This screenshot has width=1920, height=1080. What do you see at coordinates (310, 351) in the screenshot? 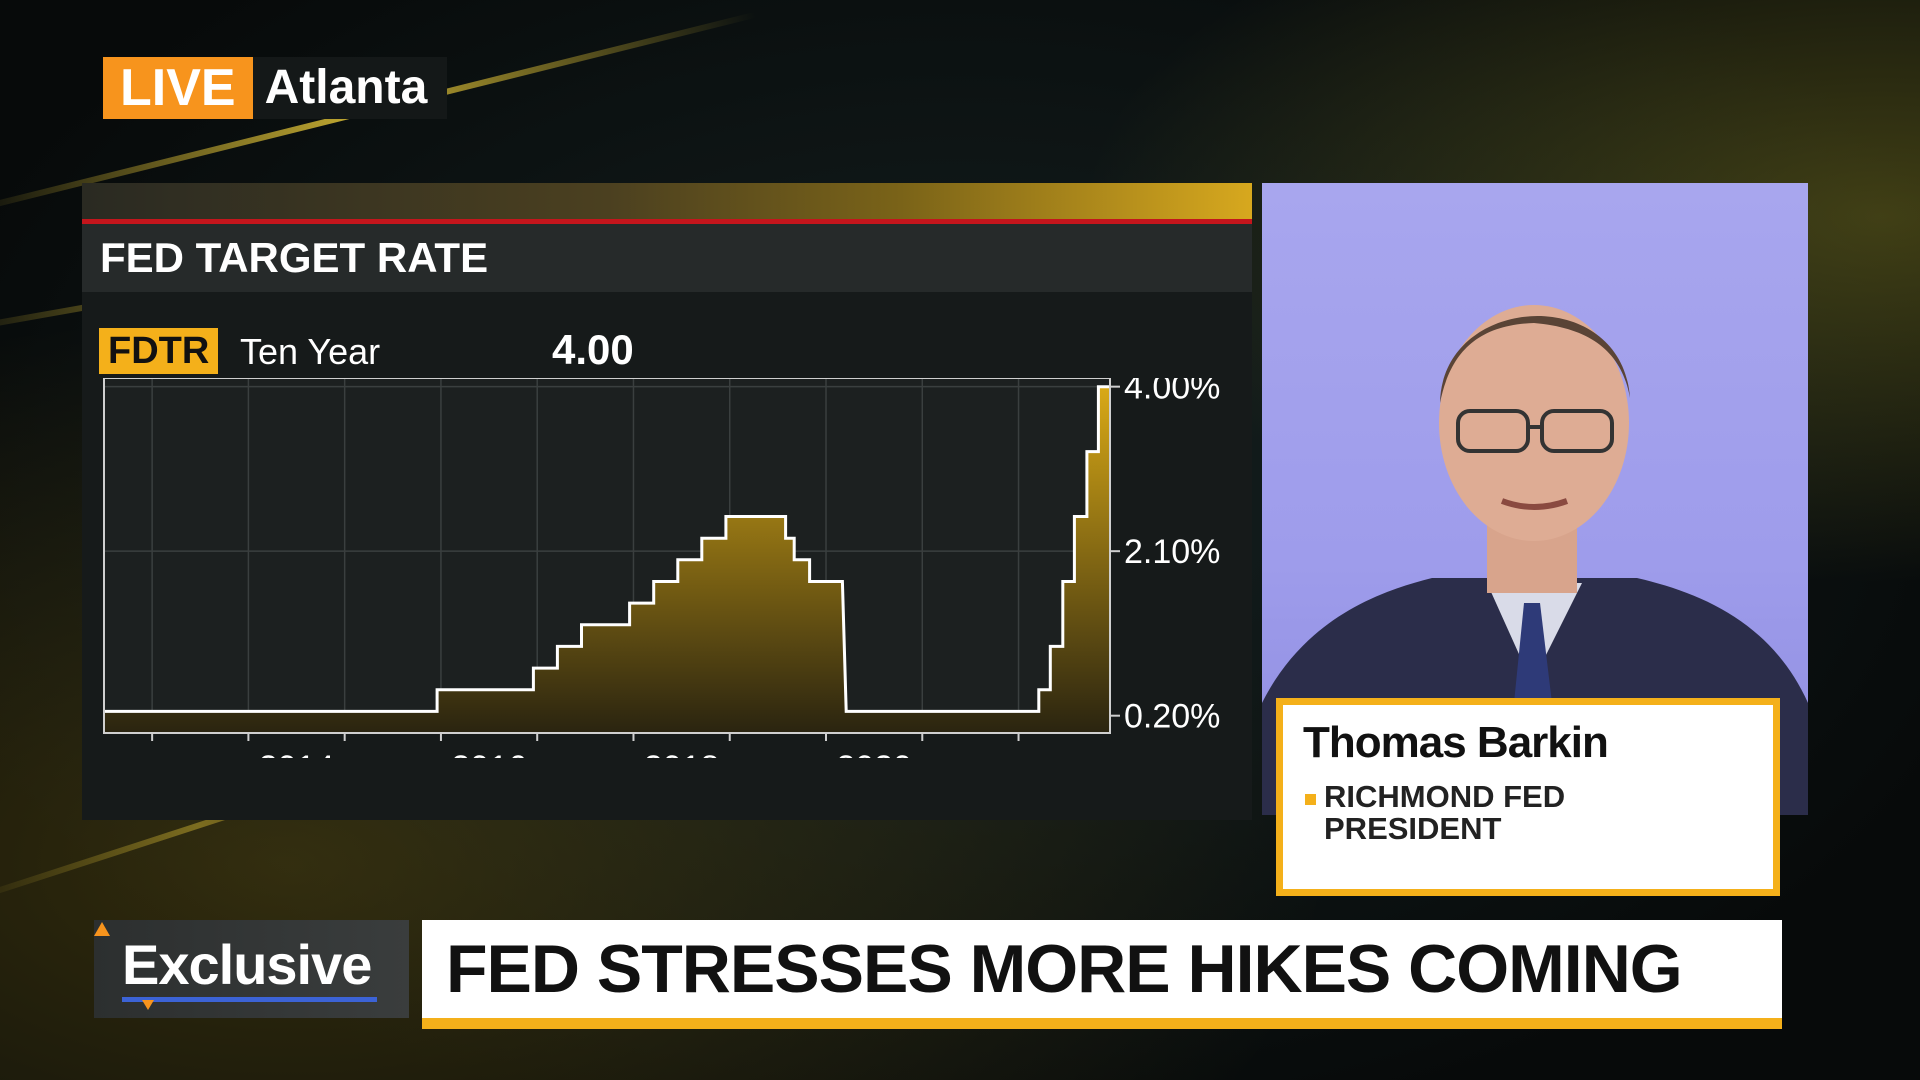
I see `ticker-label: Ten Year` at bounding box center [310, 351].